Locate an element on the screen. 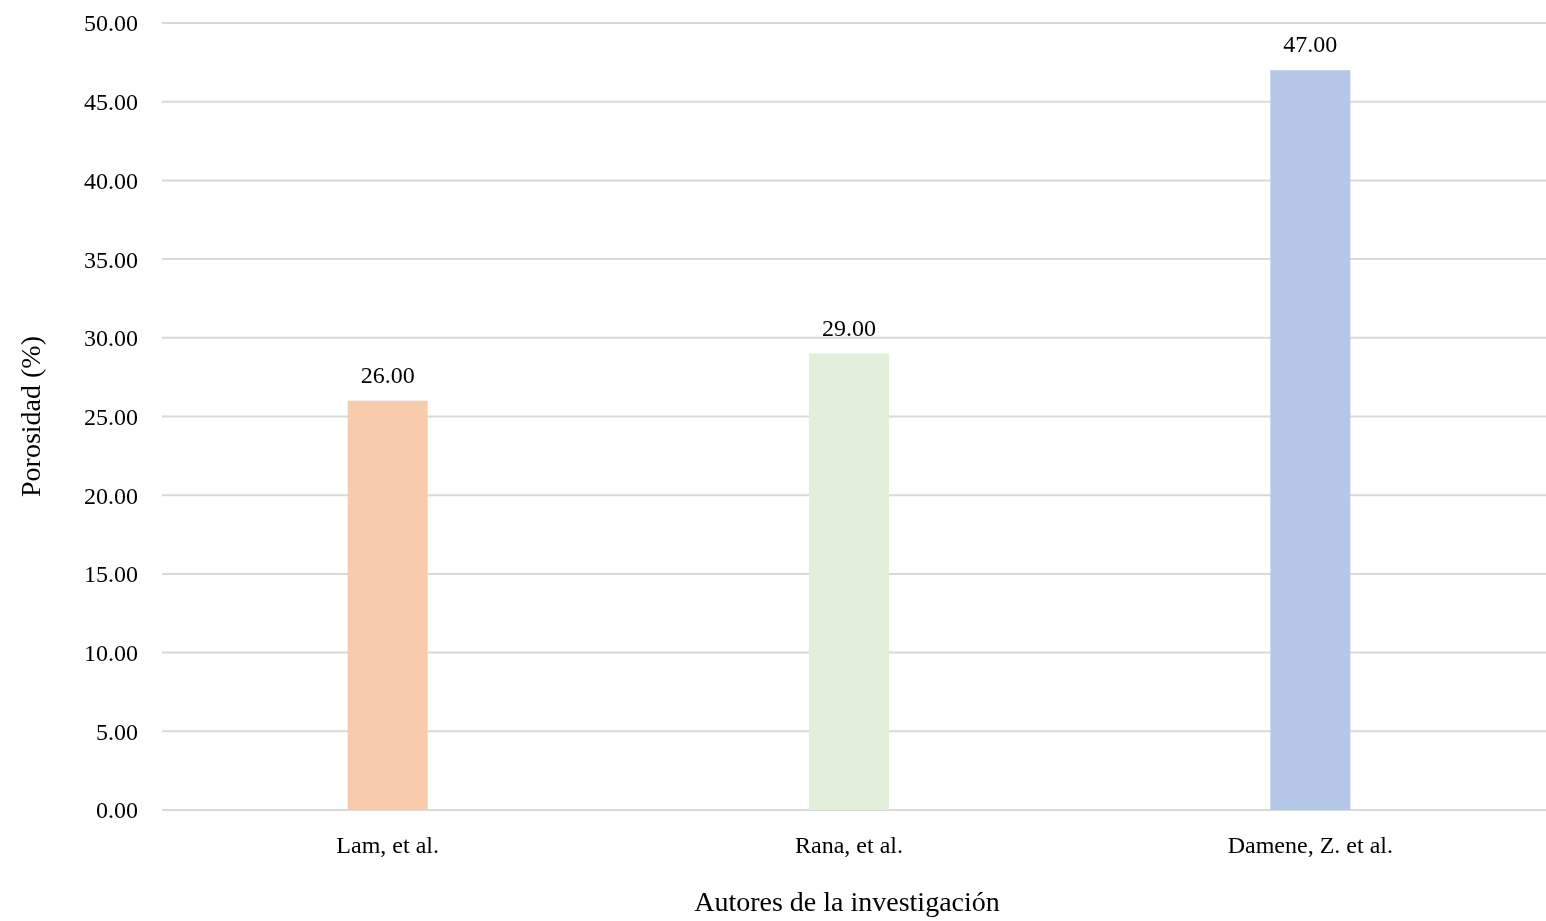 The width and height of the screenshot is (1546, 921). x-tick-label: Damene, Z. et al. is located at coordinates (1310, 845).